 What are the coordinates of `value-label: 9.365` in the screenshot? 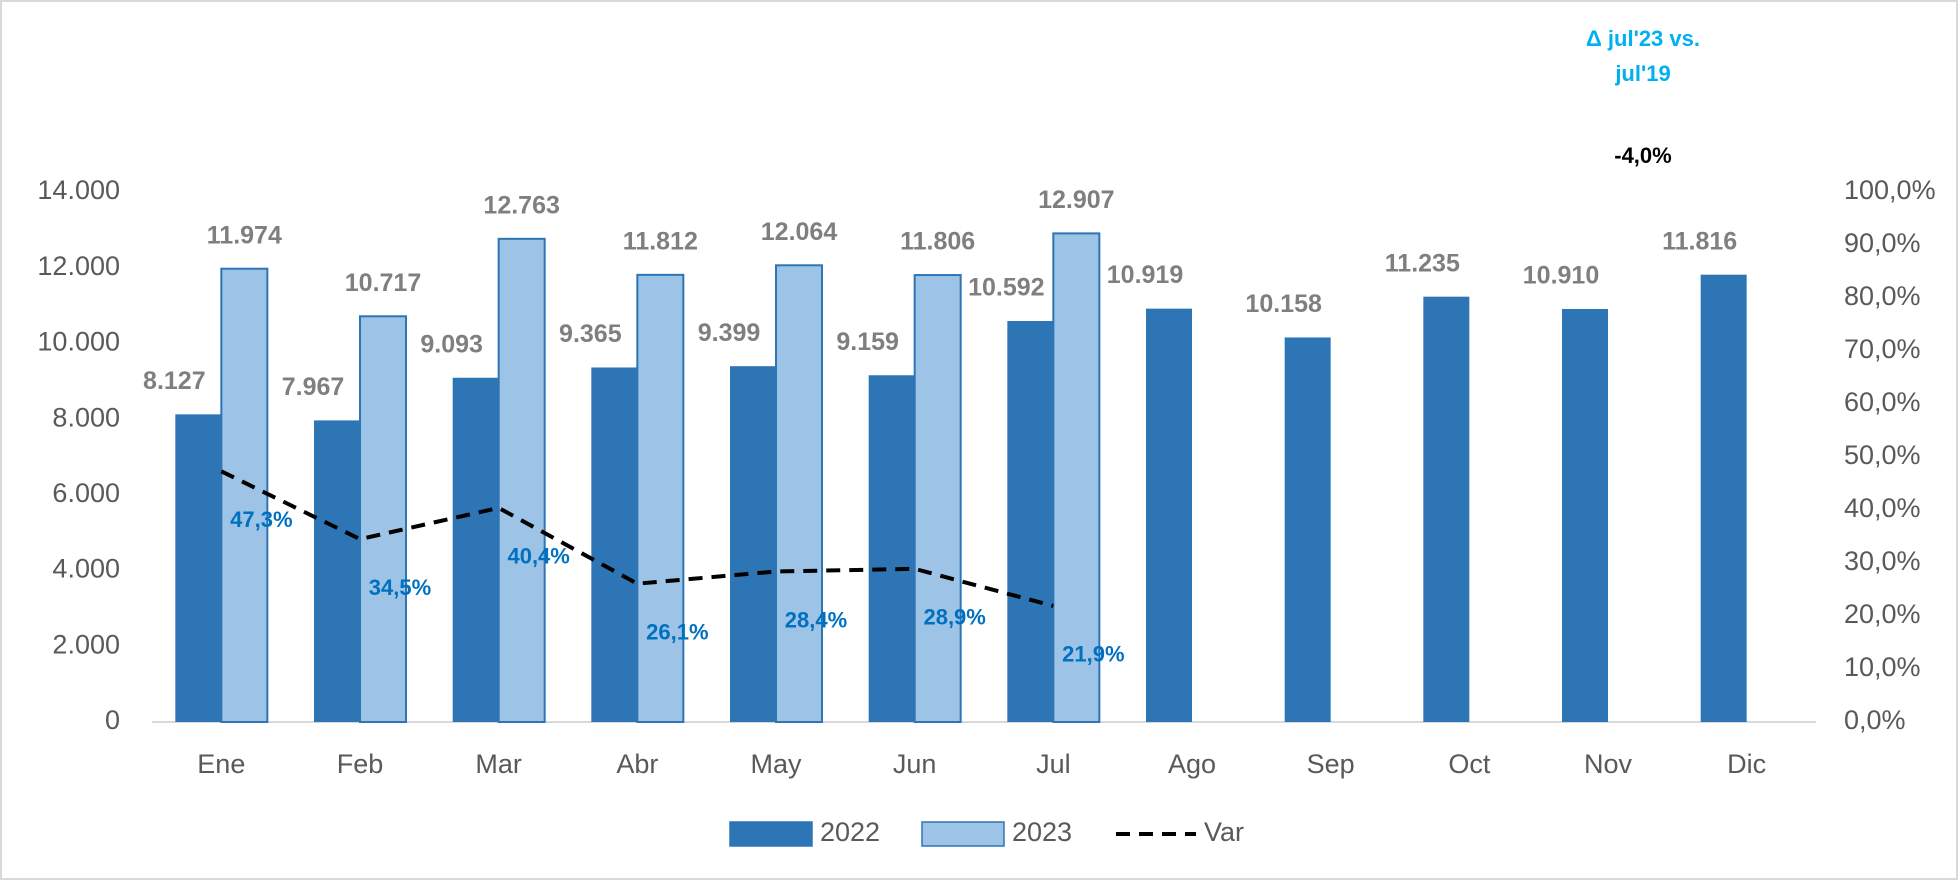 It's located at (590, 334).